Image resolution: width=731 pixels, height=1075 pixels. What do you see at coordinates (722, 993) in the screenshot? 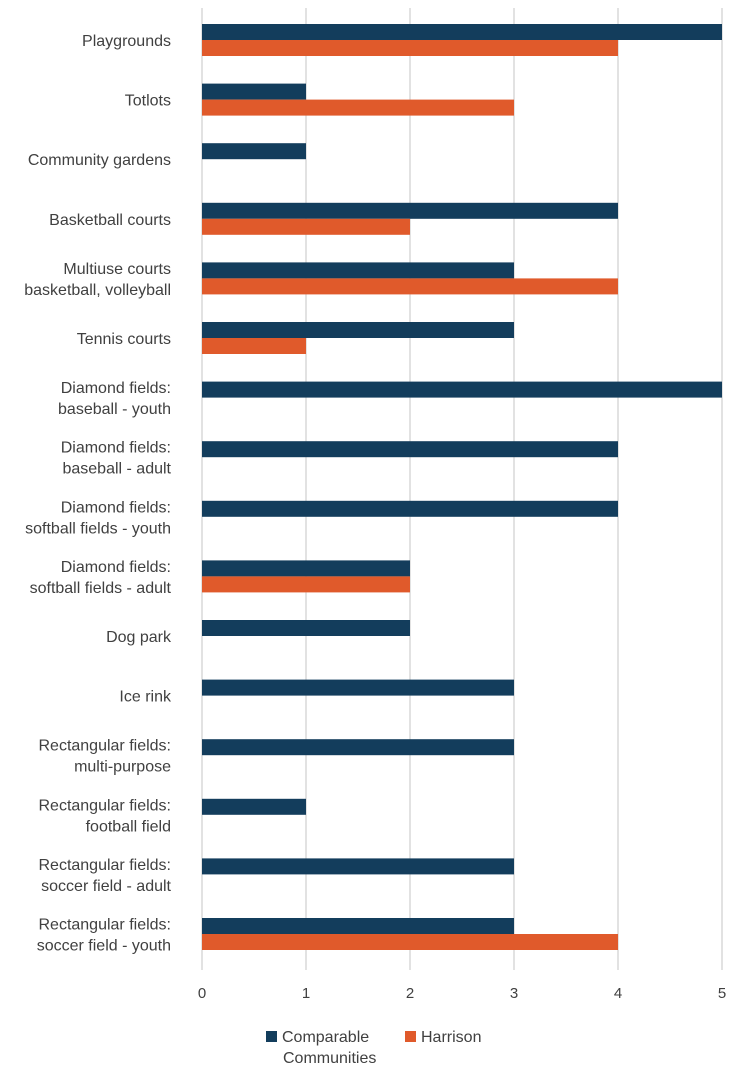
I see `x-tick-label: 5` at bounding box center [722, 993].